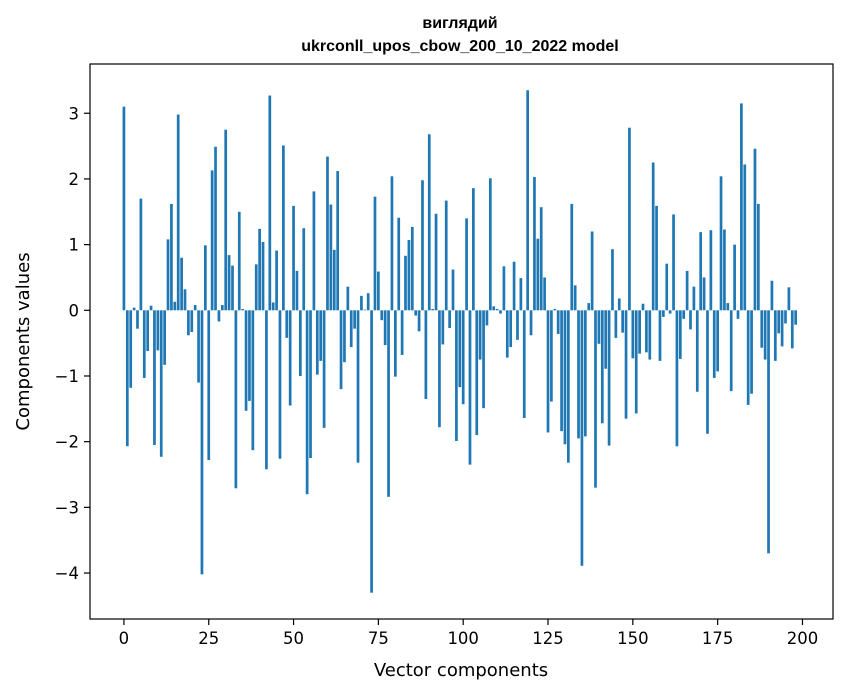  I want to click on x-tick-label: 50, so click(293, 638).